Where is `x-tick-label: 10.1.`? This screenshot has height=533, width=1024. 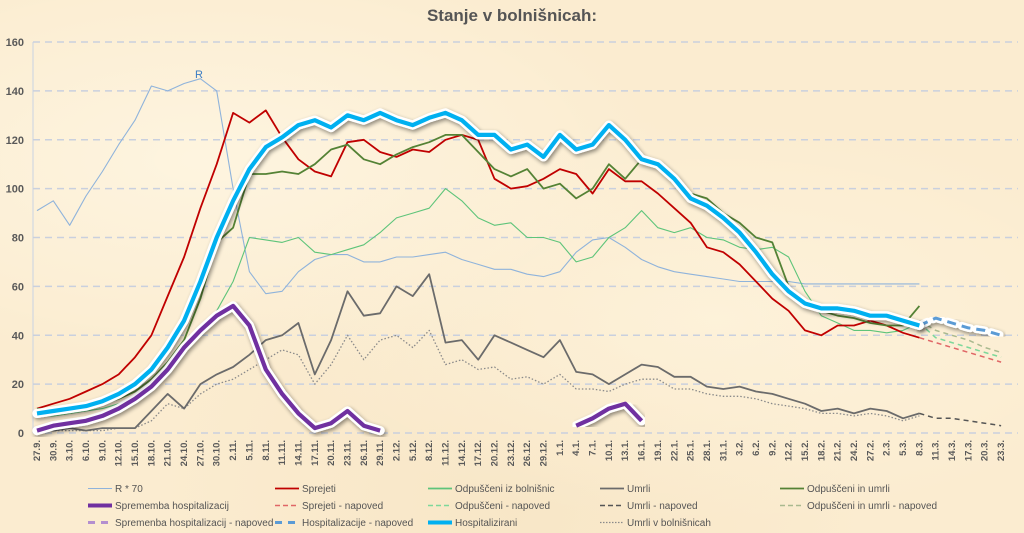
x-tick-label: 10.1. is located at coordinates (609, 450).